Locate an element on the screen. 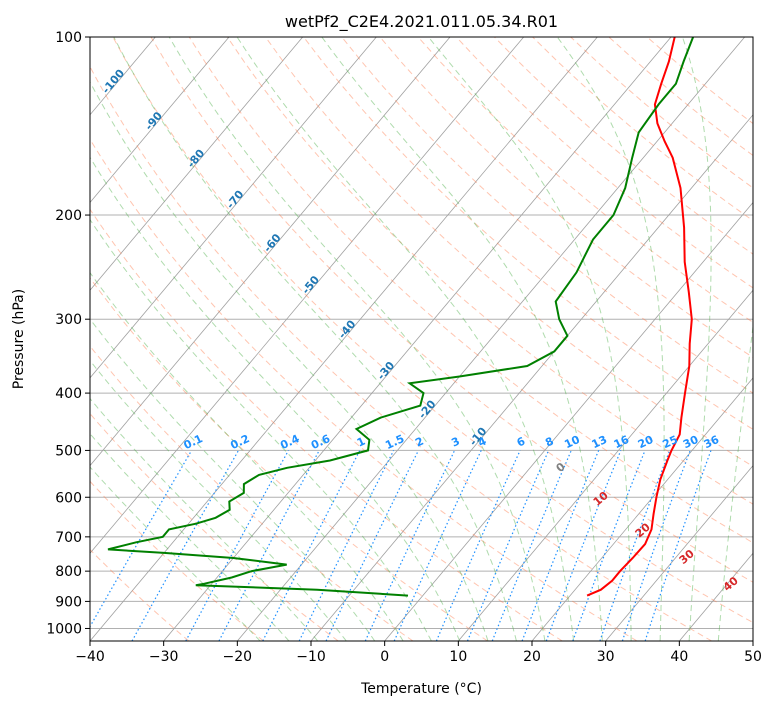  y-axis-title: Pressure (hPa) is located at coordinates (19, 339).